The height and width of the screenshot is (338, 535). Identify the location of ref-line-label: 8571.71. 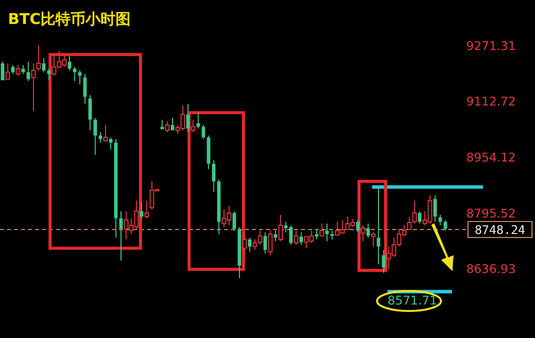
(413, 301).